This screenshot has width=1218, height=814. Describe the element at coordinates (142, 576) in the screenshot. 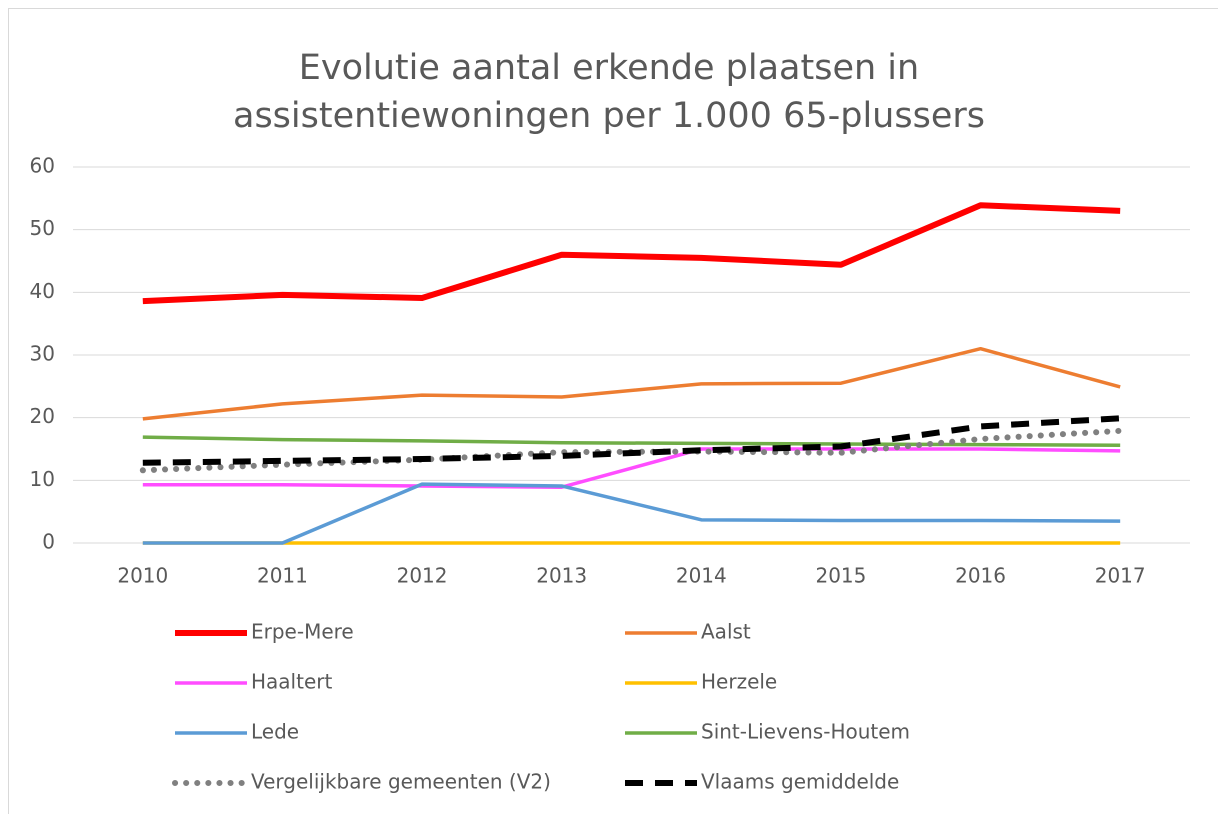

I see `x-tick-label: 2010` at that location.